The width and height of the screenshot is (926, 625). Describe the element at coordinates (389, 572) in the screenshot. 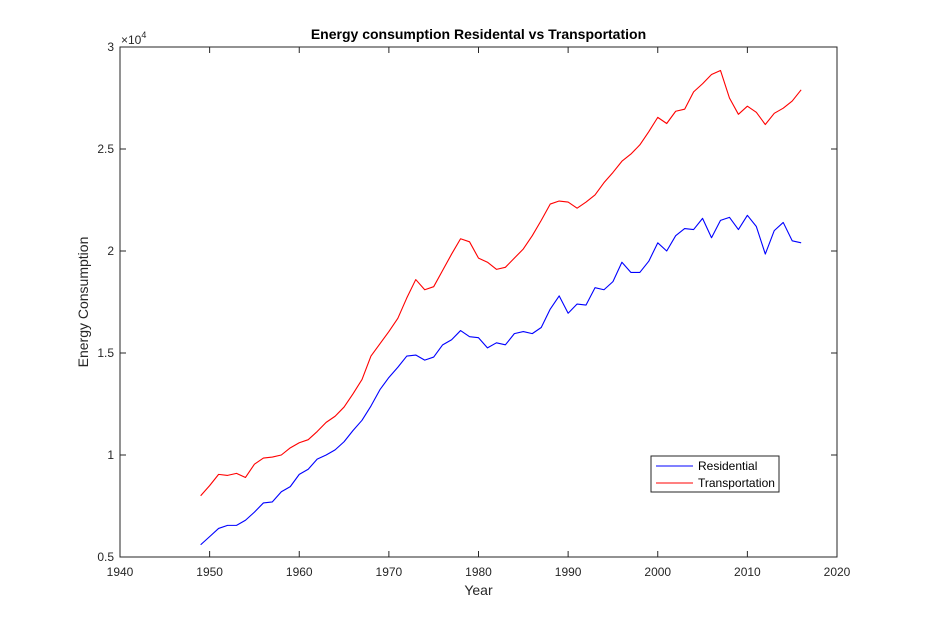

I see `x-tick-label: 1970` at that location.